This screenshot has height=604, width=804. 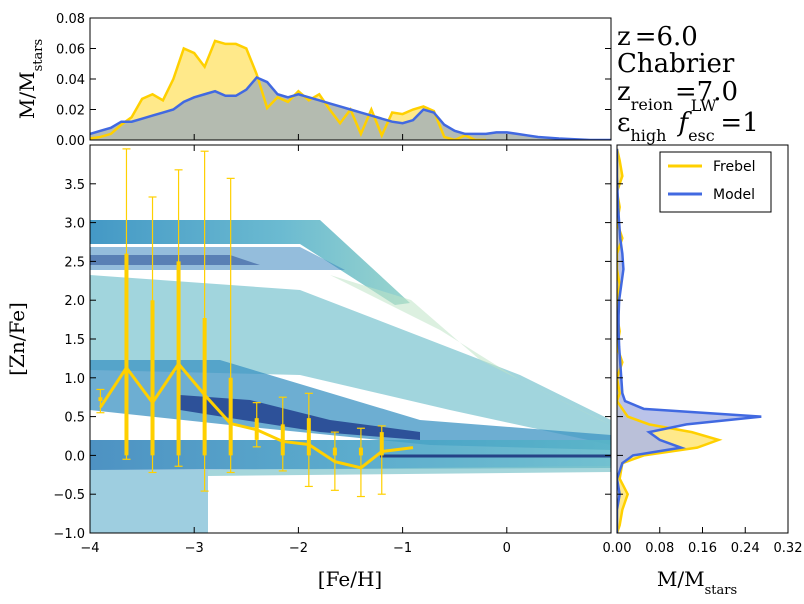 What do you see at coordinates (89, 548) in the screenshot?
I see `main-xtick-label: −4` at bounding box center [89, 548].